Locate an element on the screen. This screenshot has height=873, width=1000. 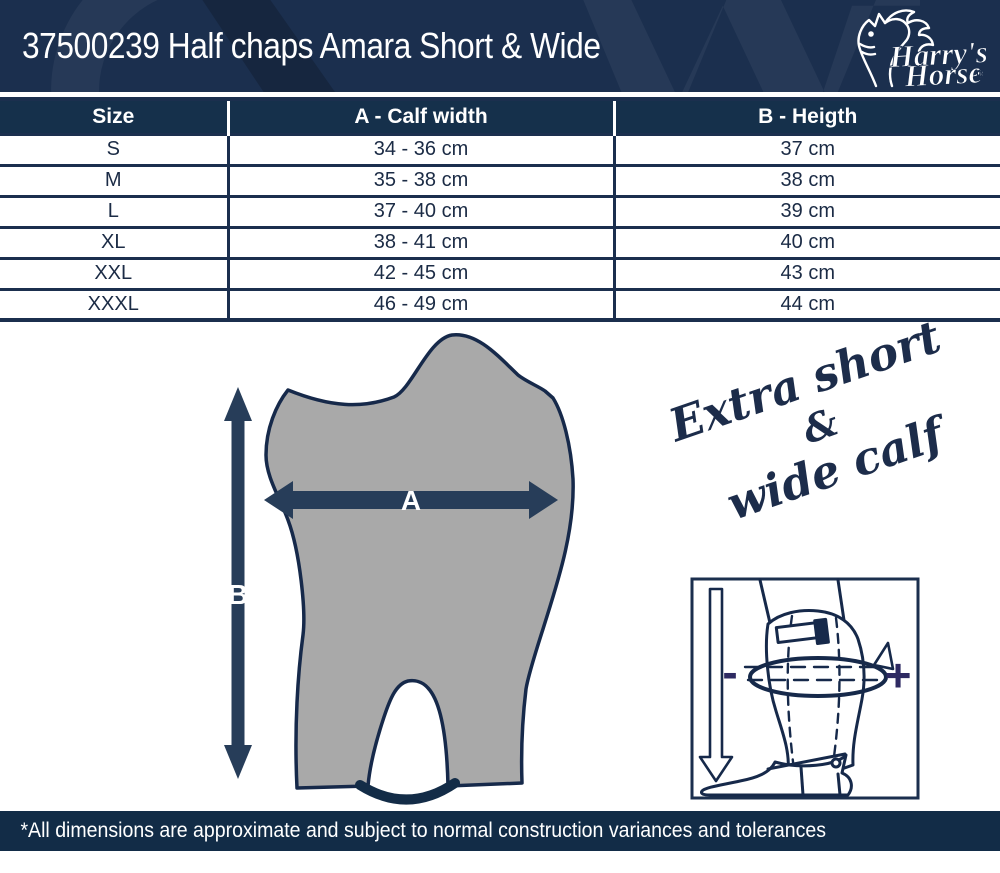
leg-with-chap-icon is located at coordinates (797, 687).